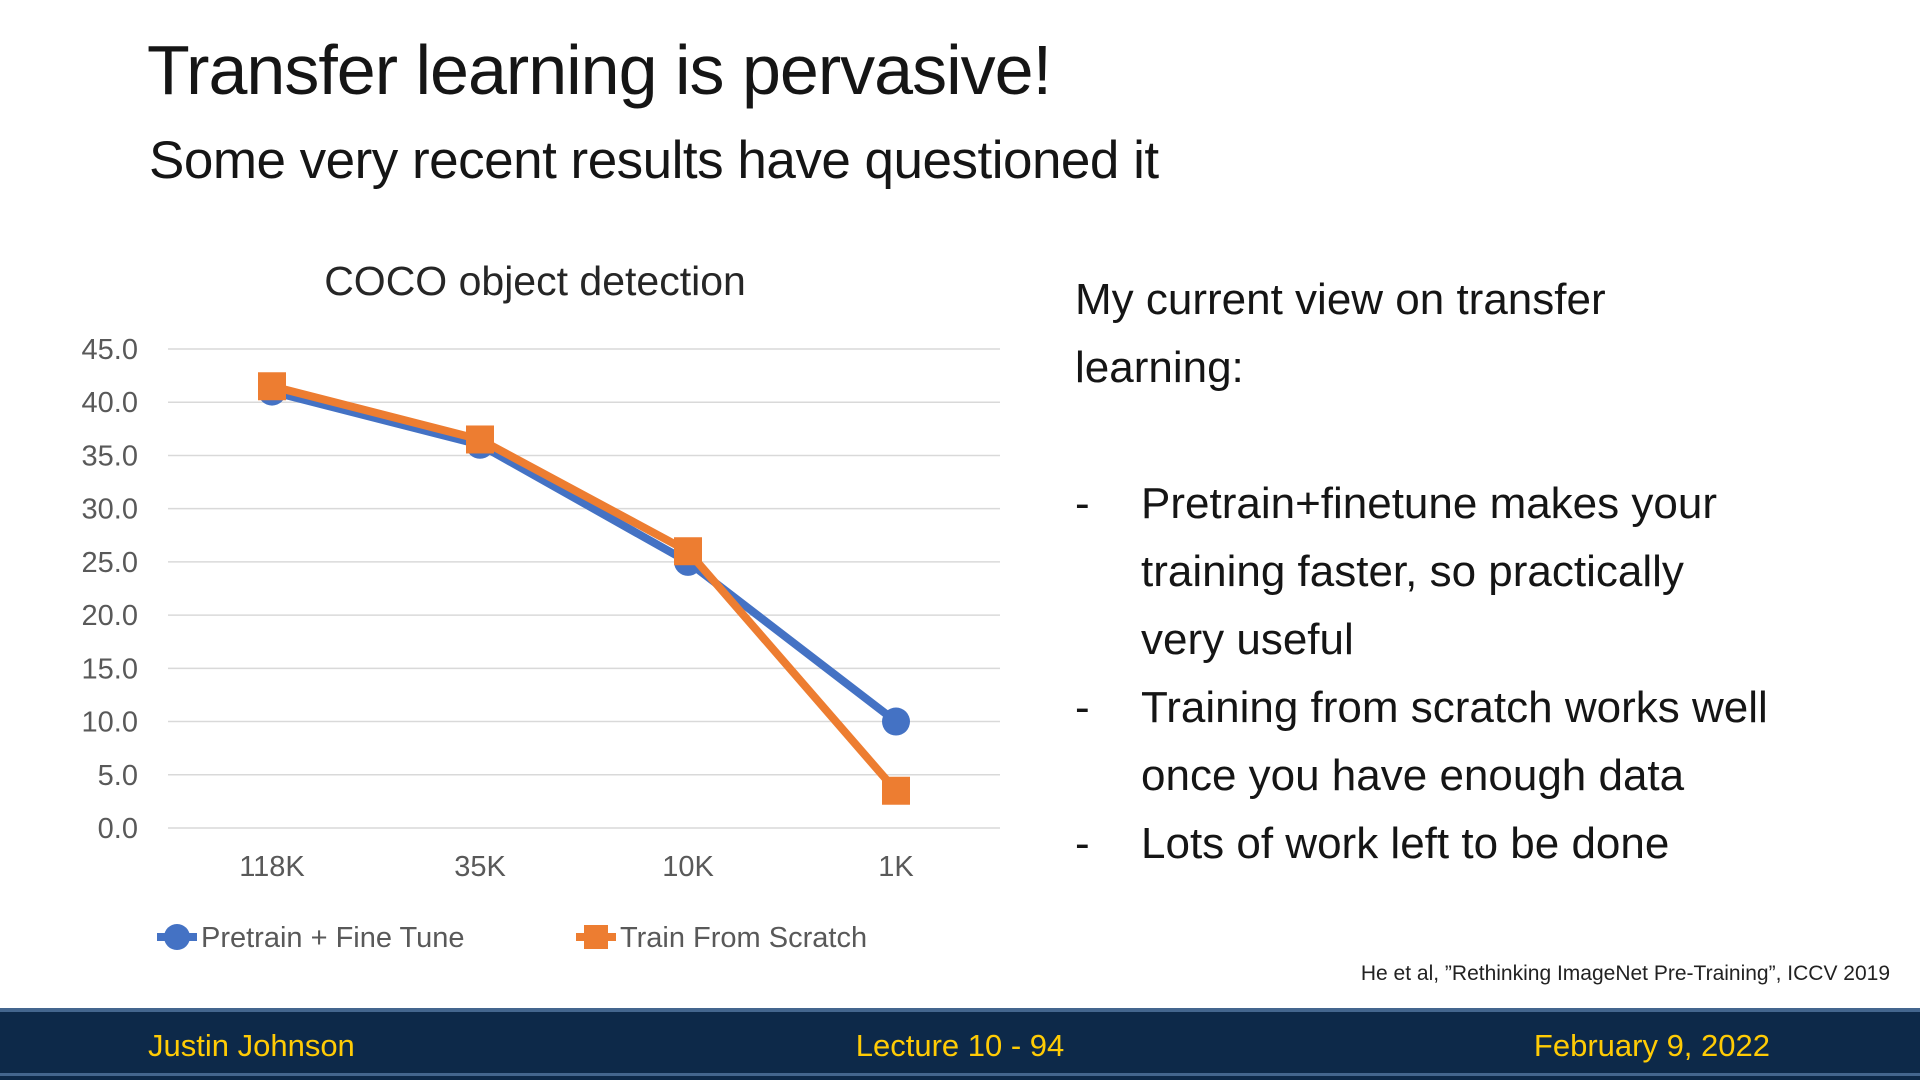  What do you see at coordinates (110, 563) in the screenshot?
I see `y-tick-label: 25.0` at bounding box center [110, 563].